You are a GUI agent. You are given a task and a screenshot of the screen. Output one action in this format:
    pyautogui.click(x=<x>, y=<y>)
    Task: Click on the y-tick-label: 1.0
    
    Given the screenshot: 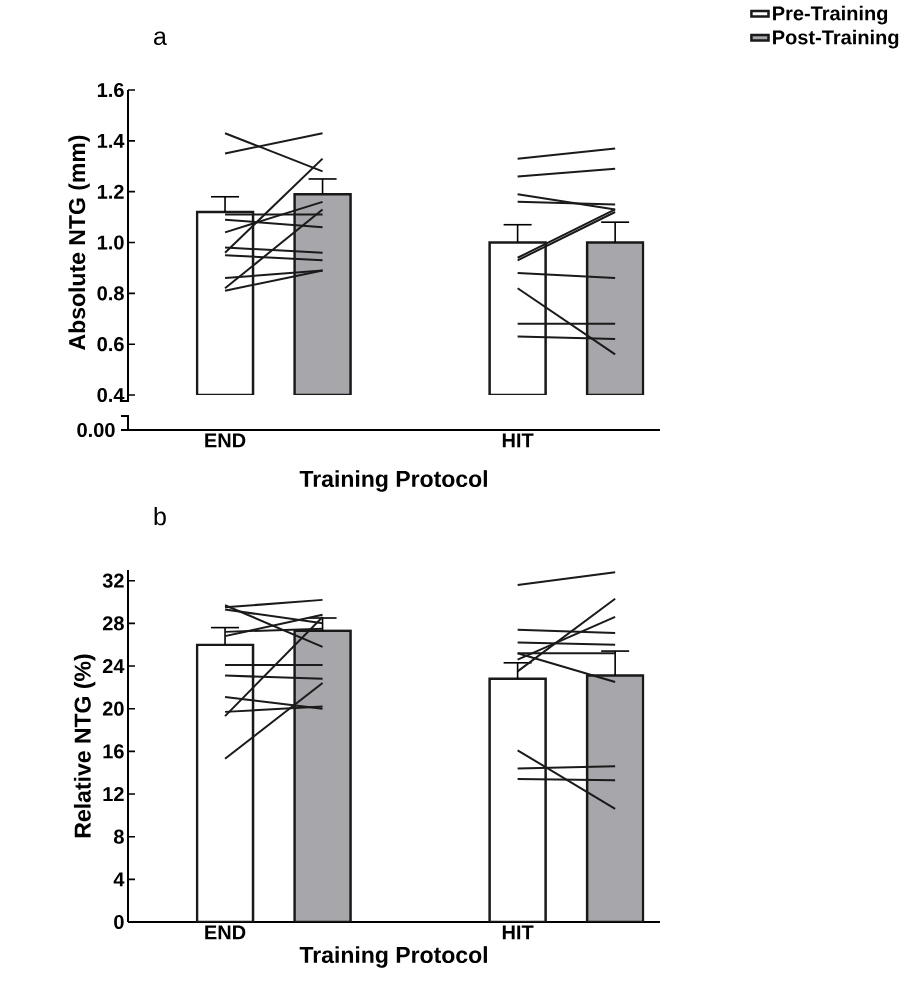 What is the action you would take?
    pyautogui.click(x=110, y=242)
    